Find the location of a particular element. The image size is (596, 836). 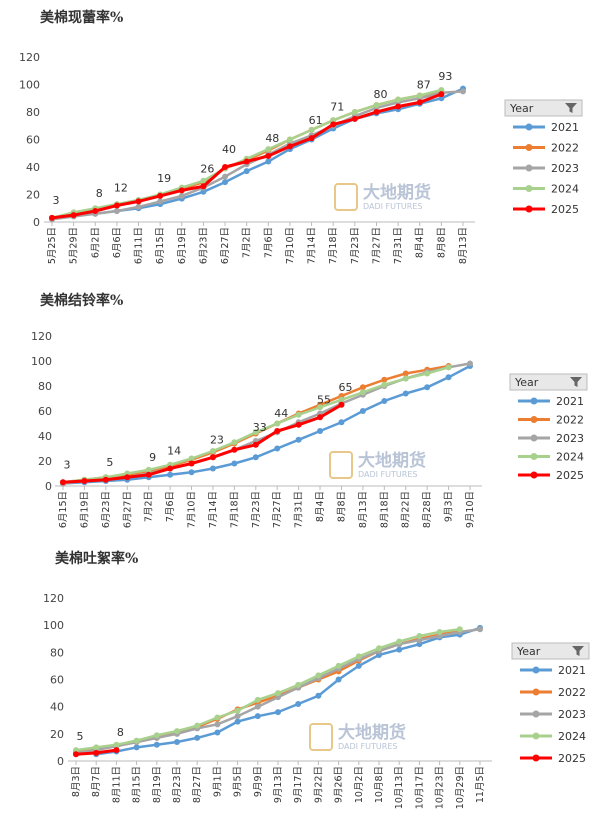

data-label: 61 is located at coordinates (316, 120).